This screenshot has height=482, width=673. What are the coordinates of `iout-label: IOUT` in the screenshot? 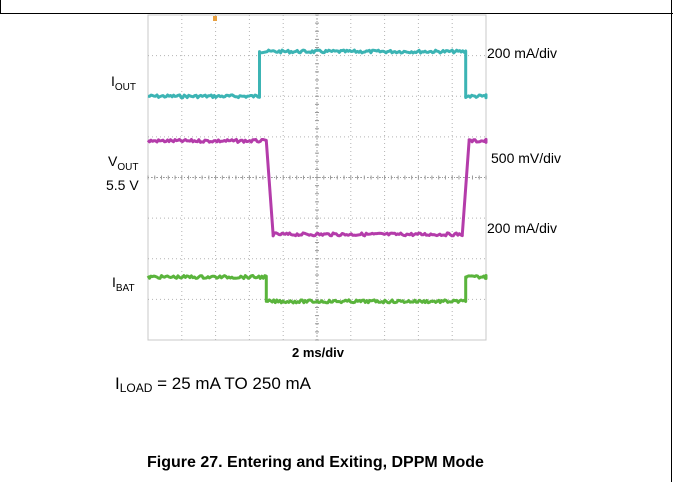 It's located at (123, 83).